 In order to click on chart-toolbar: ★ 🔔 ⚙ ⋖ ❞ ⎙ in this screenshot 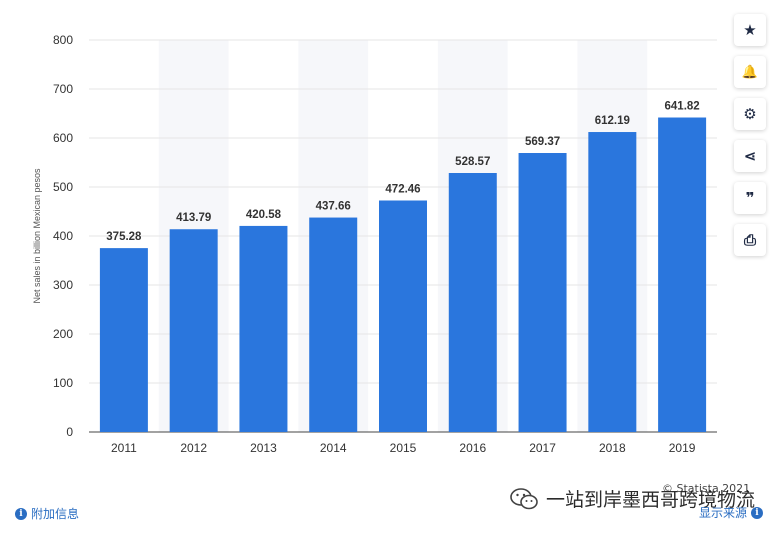, I will do `click(751, 140)`.